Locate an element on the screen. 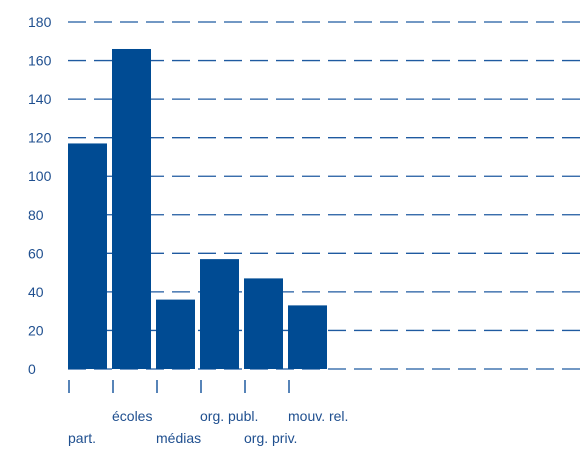 The height and width of the screenshot is (451, 588). y-tick-label-40: 40 is located at coordinates (36, 292).